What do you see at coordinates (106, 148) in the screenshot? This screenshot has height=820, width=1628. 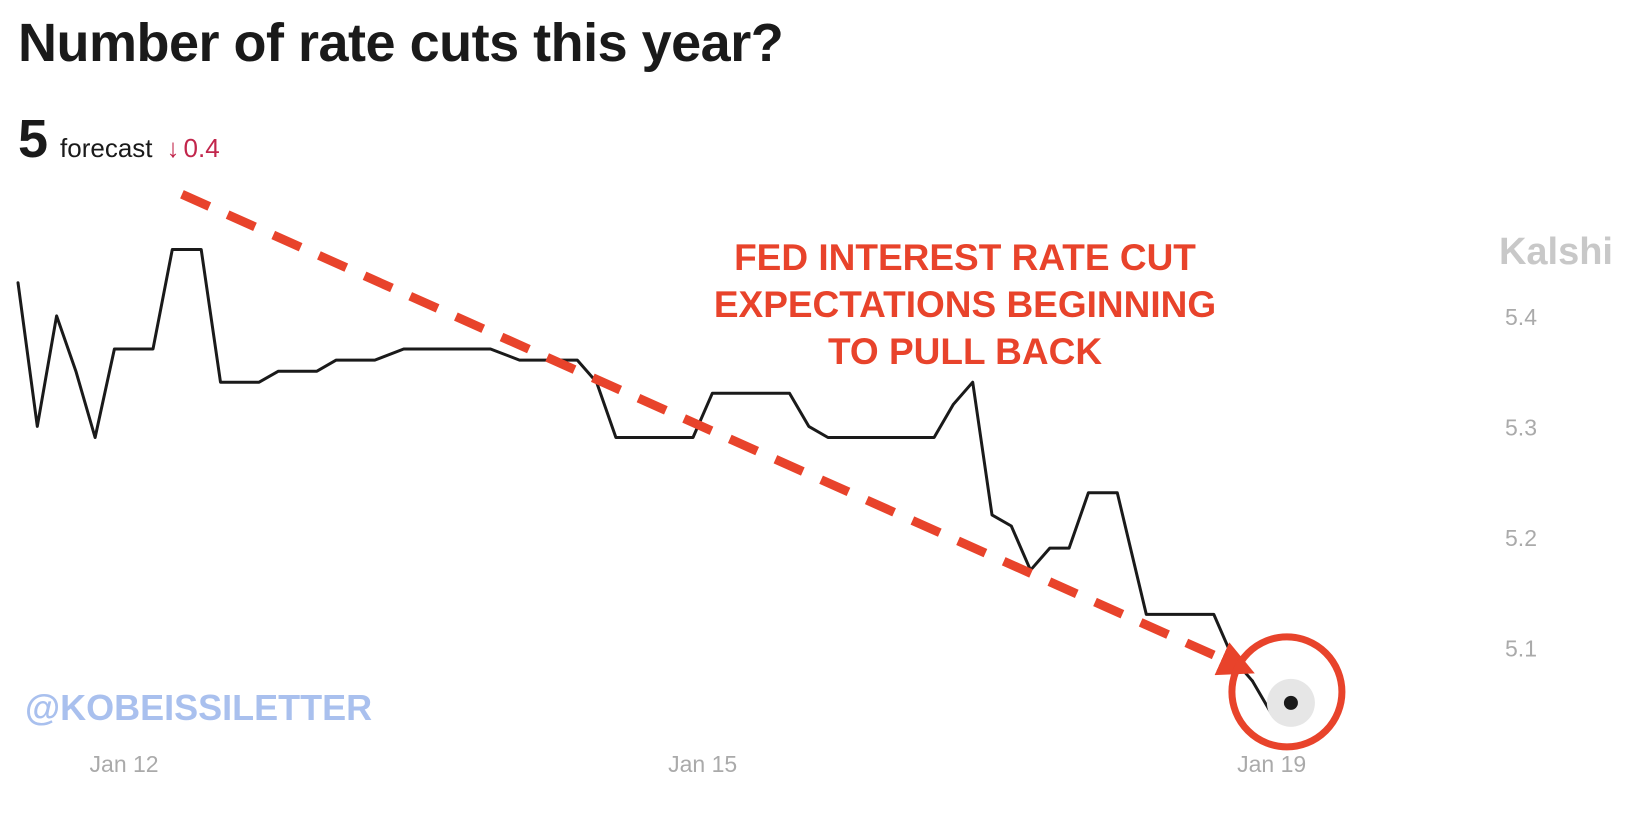 I see `forecast-label: forecast` at bounding box center [106, 148].